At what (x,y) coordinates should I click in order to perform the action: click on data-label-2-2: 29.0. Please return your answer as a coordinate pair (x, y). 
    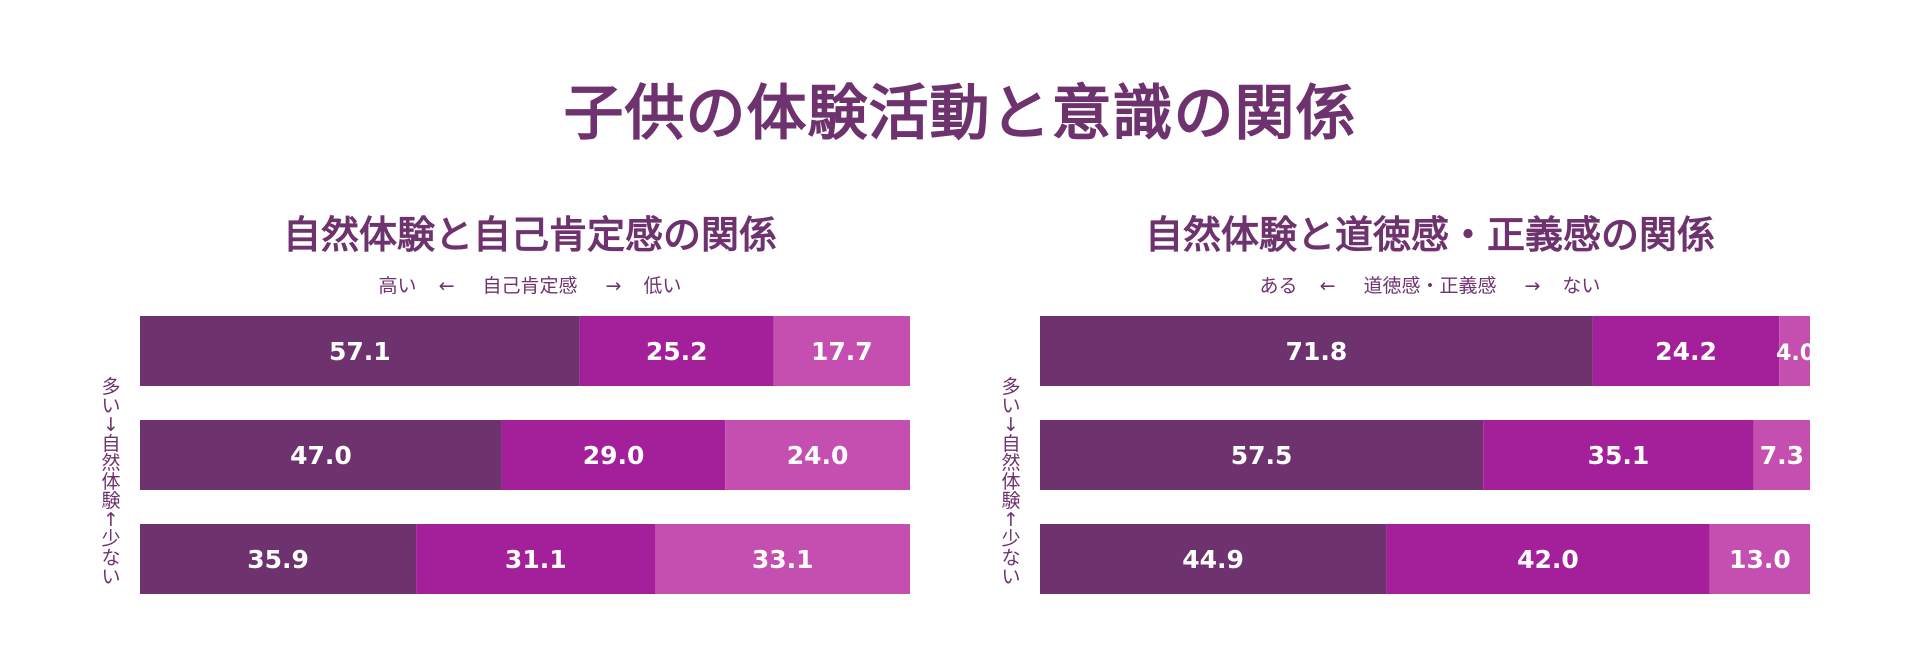
    Looking at the image, I should click on (614, 455).